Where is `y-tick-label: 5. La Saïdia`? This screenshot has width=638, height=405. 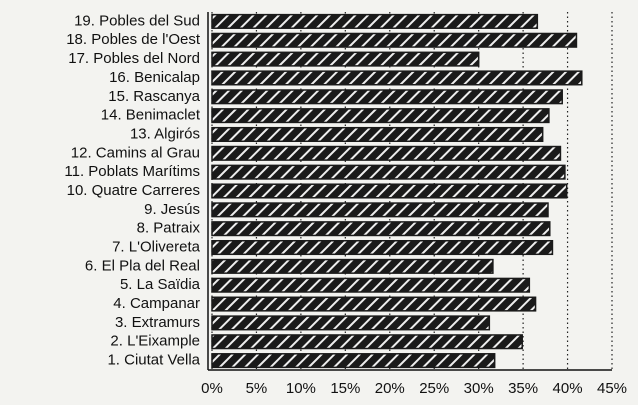
y-tick-label: 5. La Saïdia is located at coordinates (160, 284).